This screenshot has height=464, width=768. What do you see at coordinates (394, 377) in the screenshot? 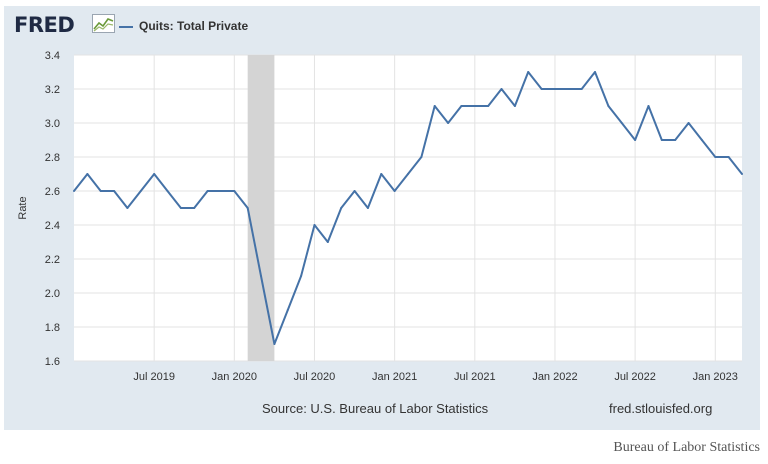
I see `x-tick-label: Jan 2021` at bounding box center [394, 377].